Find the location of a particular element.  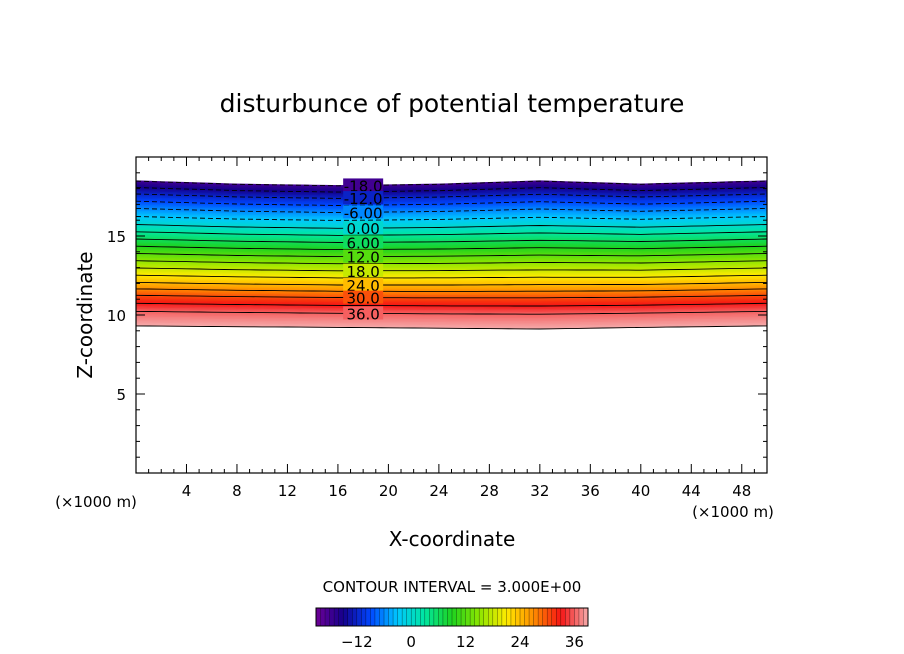

contour-label: 0.00 is located at coordinates (362, 229).